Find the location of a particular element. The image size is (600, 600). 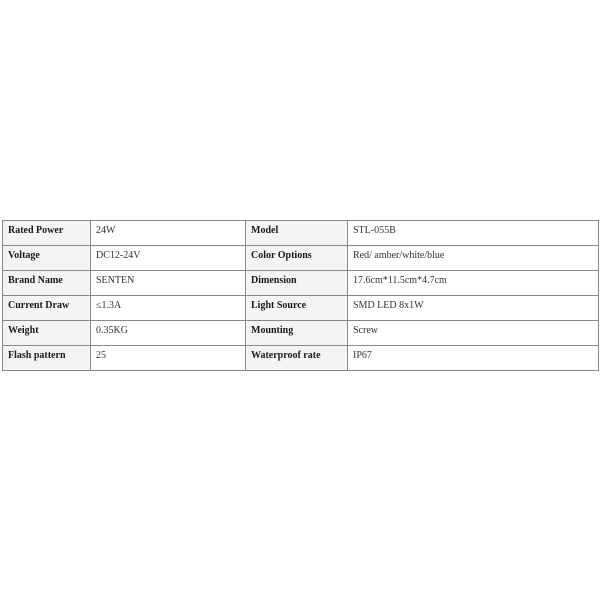

table-row: Rated Power 24W Model STL-055B is located at coordinates (300, 233).